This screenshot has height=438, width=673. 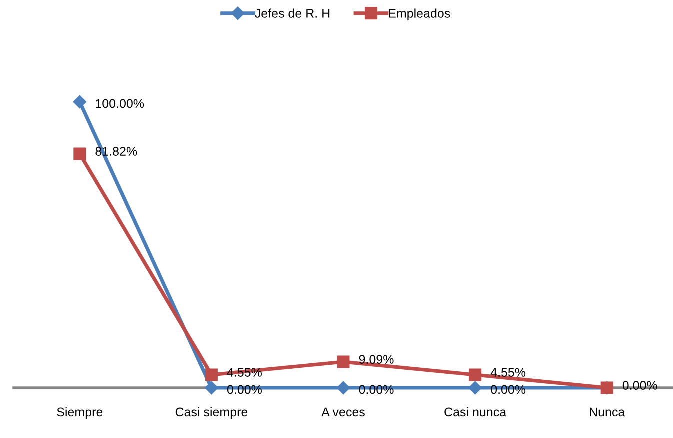 I want to click on x-tick-label: Casi nunca, so click(x=475, y=412).